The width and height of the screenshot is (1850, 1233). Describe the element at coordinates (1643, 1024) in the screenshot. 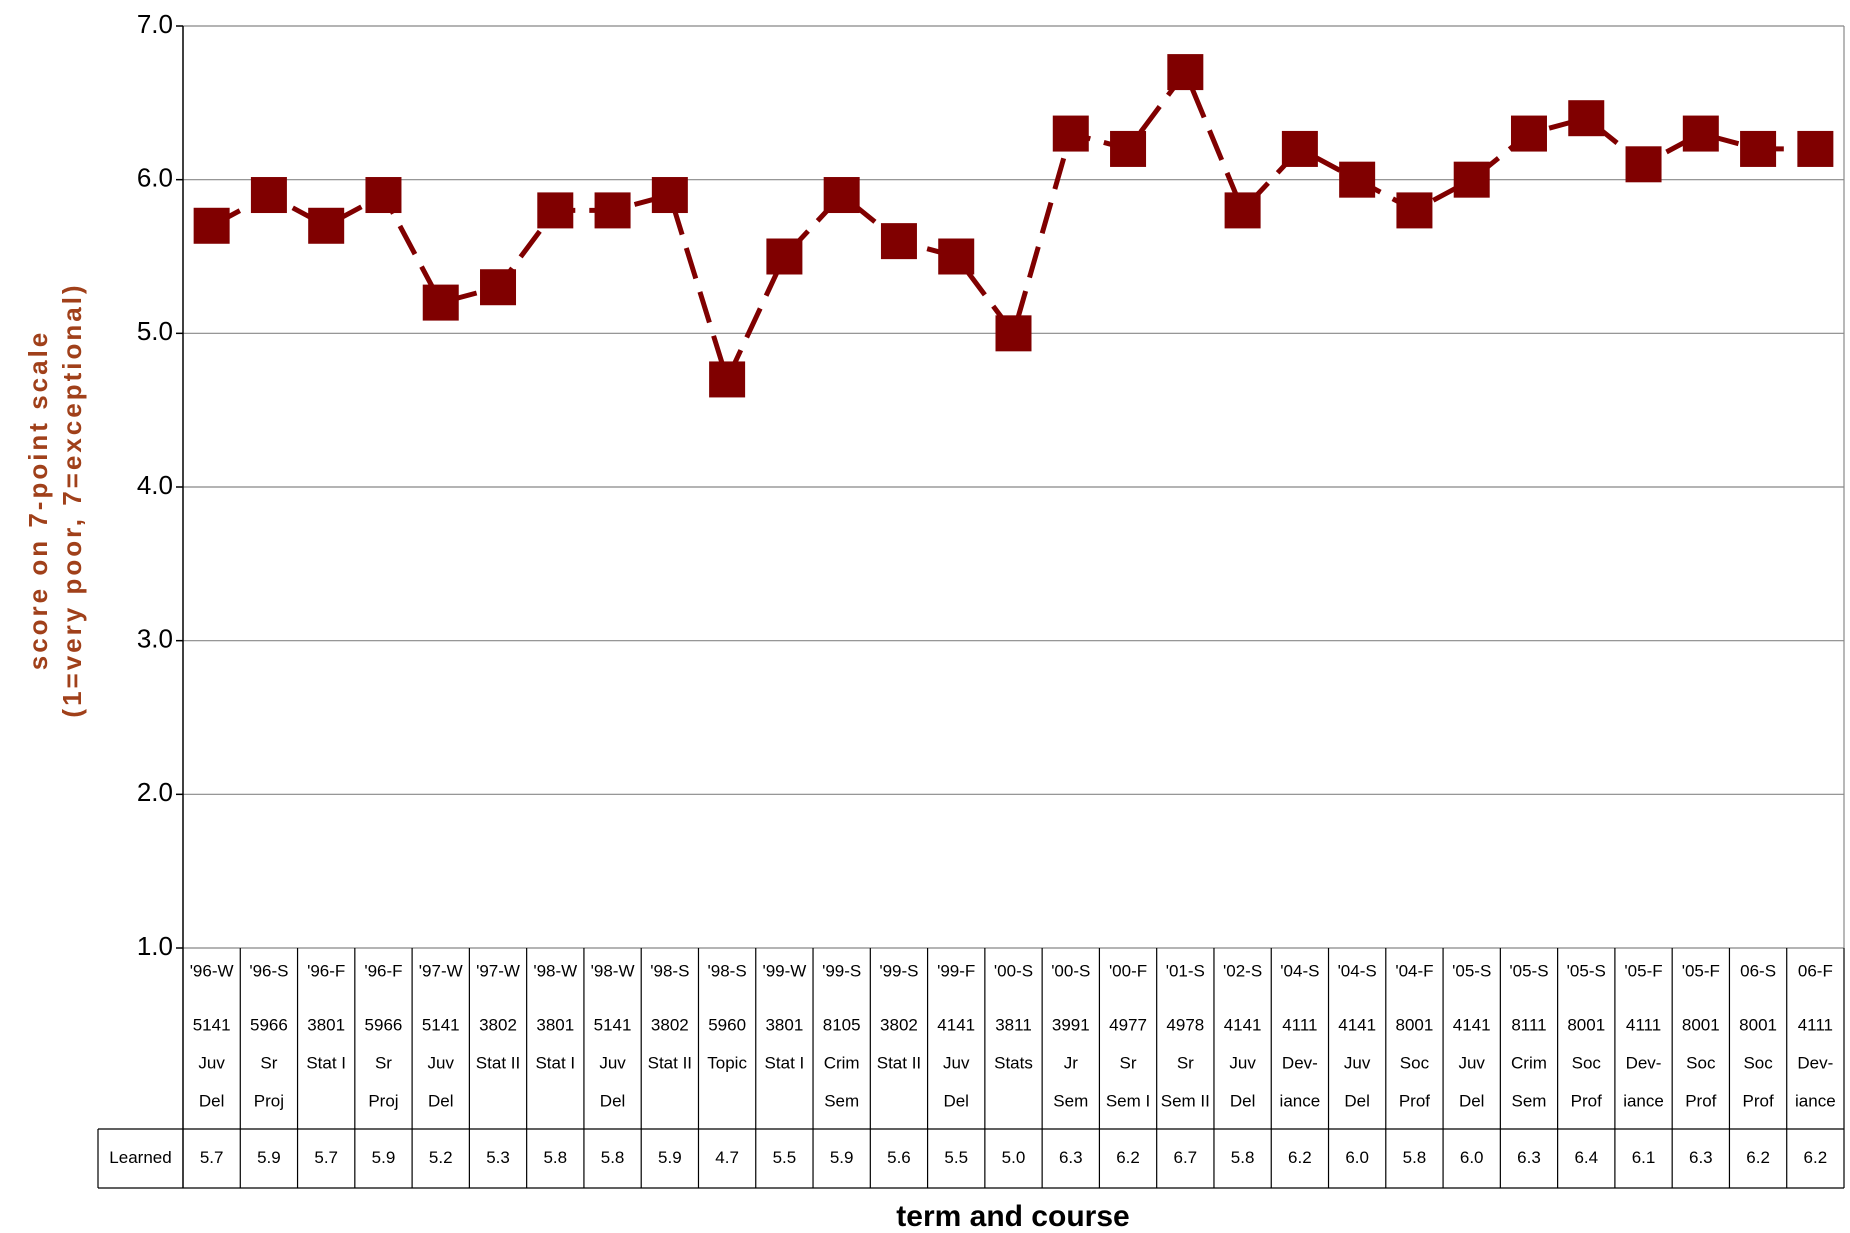

I see `x-tick-label: 4111` at that location.